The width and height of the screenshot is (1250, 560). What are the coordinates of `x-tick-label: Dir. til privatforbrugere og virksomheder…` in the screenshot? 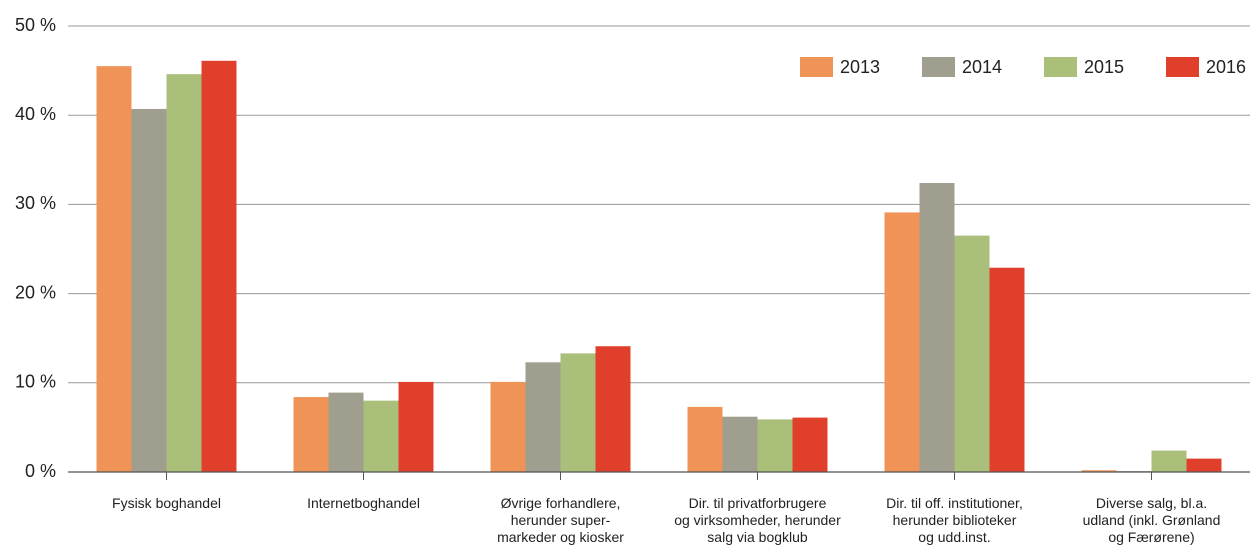 It's located at (757, 520).